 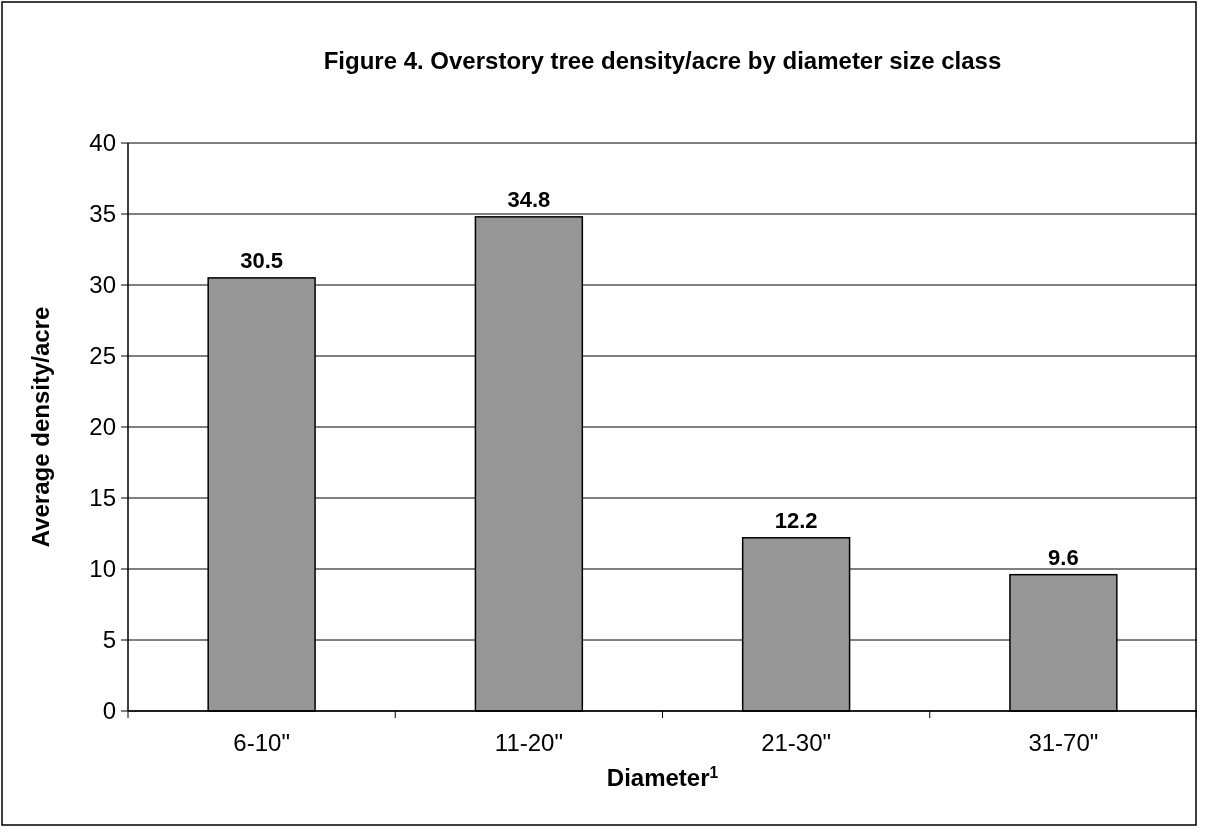 What do you see at coordinates (261, 742) in the screenshot?
I see `x-tick-label: 6-10"` at bounding box center [261, 742].